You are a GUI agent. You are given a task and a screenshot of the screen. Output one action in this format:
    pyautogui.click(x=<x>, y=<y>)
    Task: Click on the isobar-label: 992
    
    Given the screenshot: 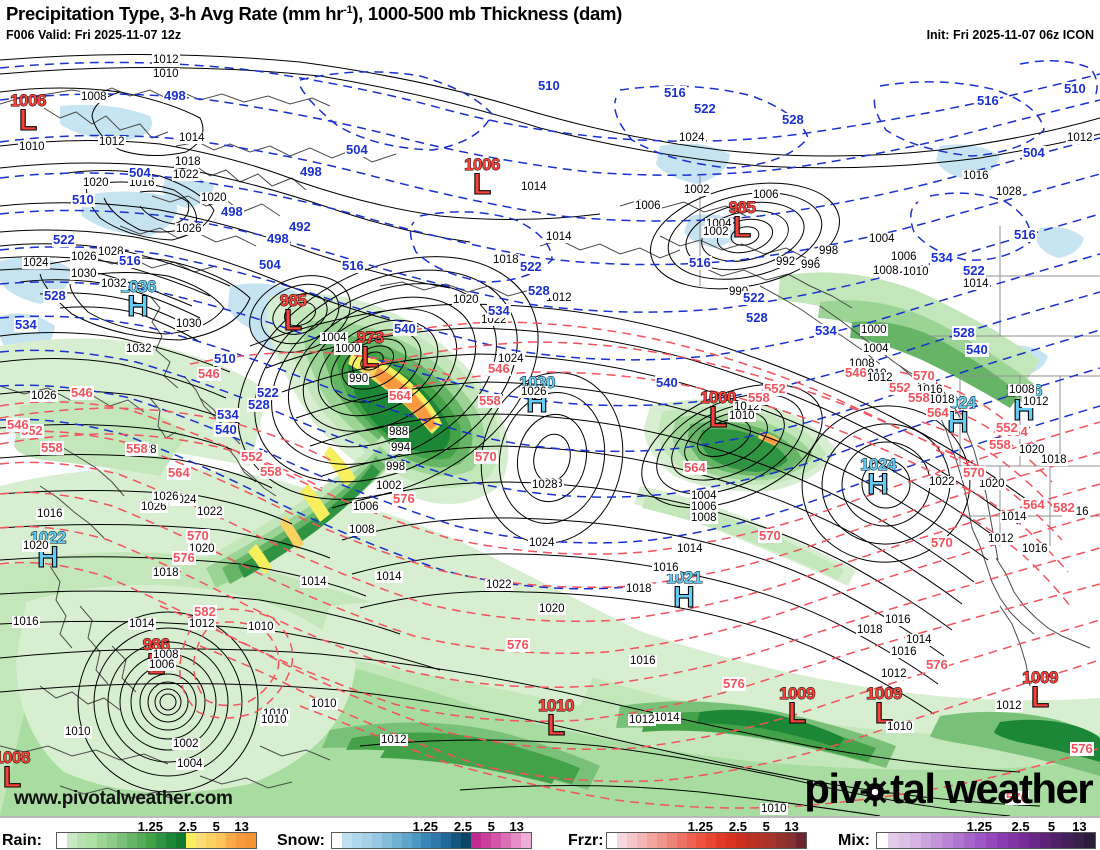 What is the action you would take?
    pyautogui.click(x=786, y=262)
    